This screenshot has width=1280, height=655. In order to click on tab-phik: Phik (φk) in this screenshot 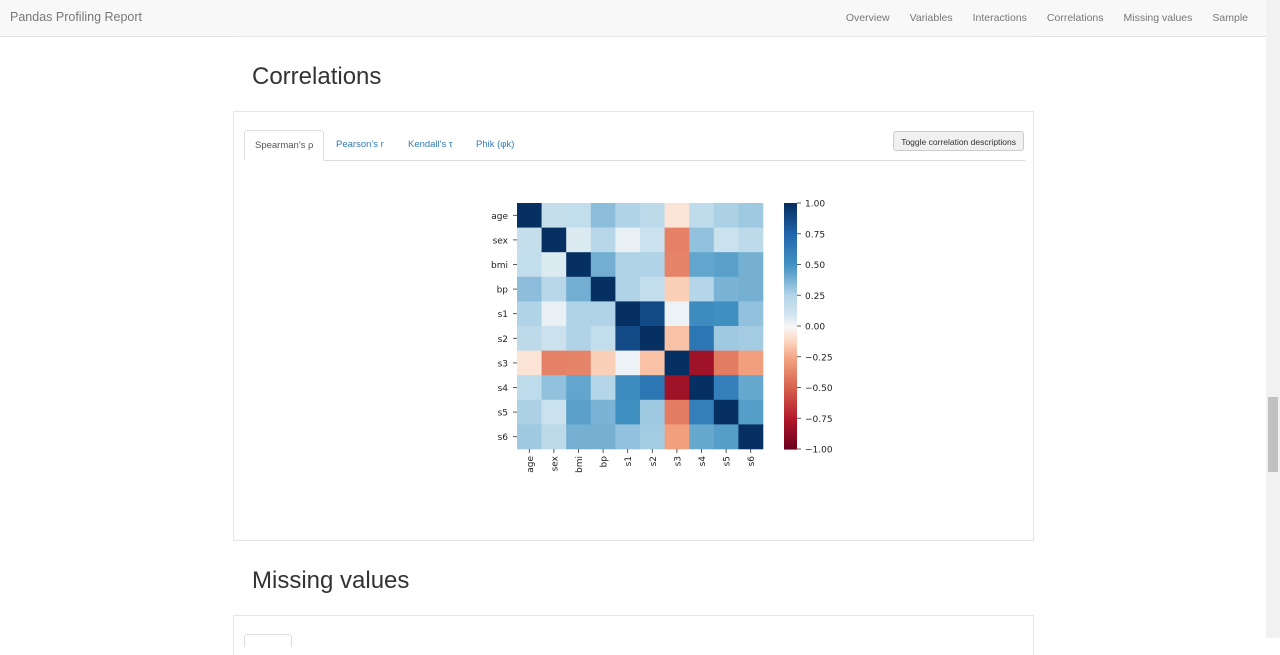, I will do `click(495, 144)`.